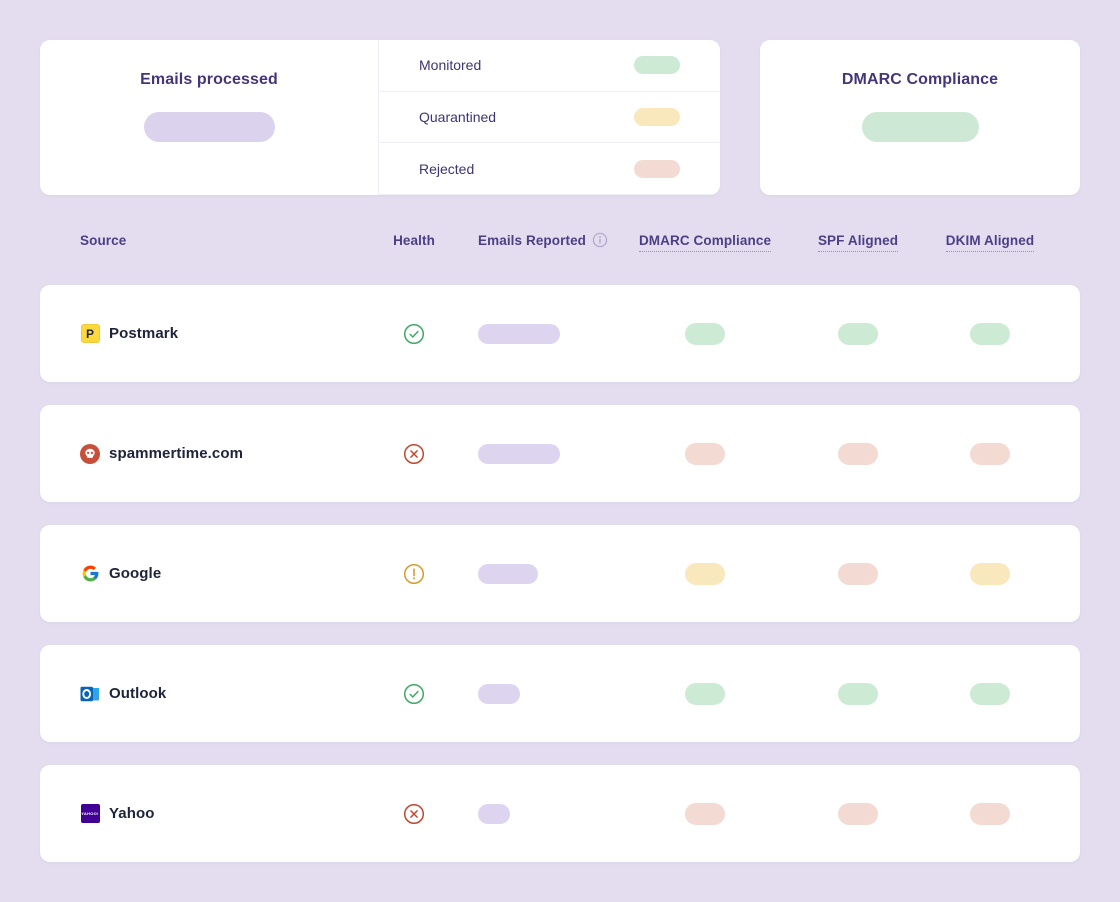  Describe the element at coordinates (135, 573) in the screenshot. I see `source-name: Google` at that location.